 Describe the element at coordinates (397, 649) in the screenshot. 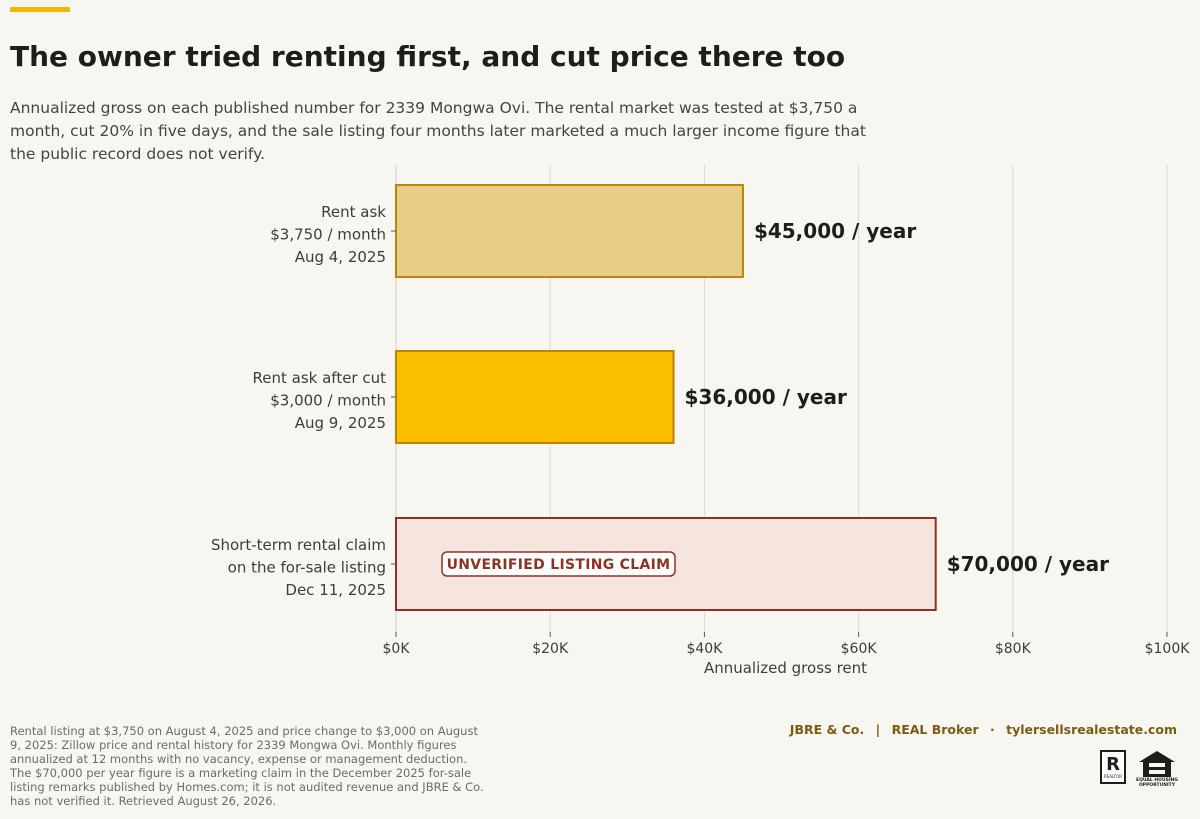

I see `x-tick-label: $0K` at that location.